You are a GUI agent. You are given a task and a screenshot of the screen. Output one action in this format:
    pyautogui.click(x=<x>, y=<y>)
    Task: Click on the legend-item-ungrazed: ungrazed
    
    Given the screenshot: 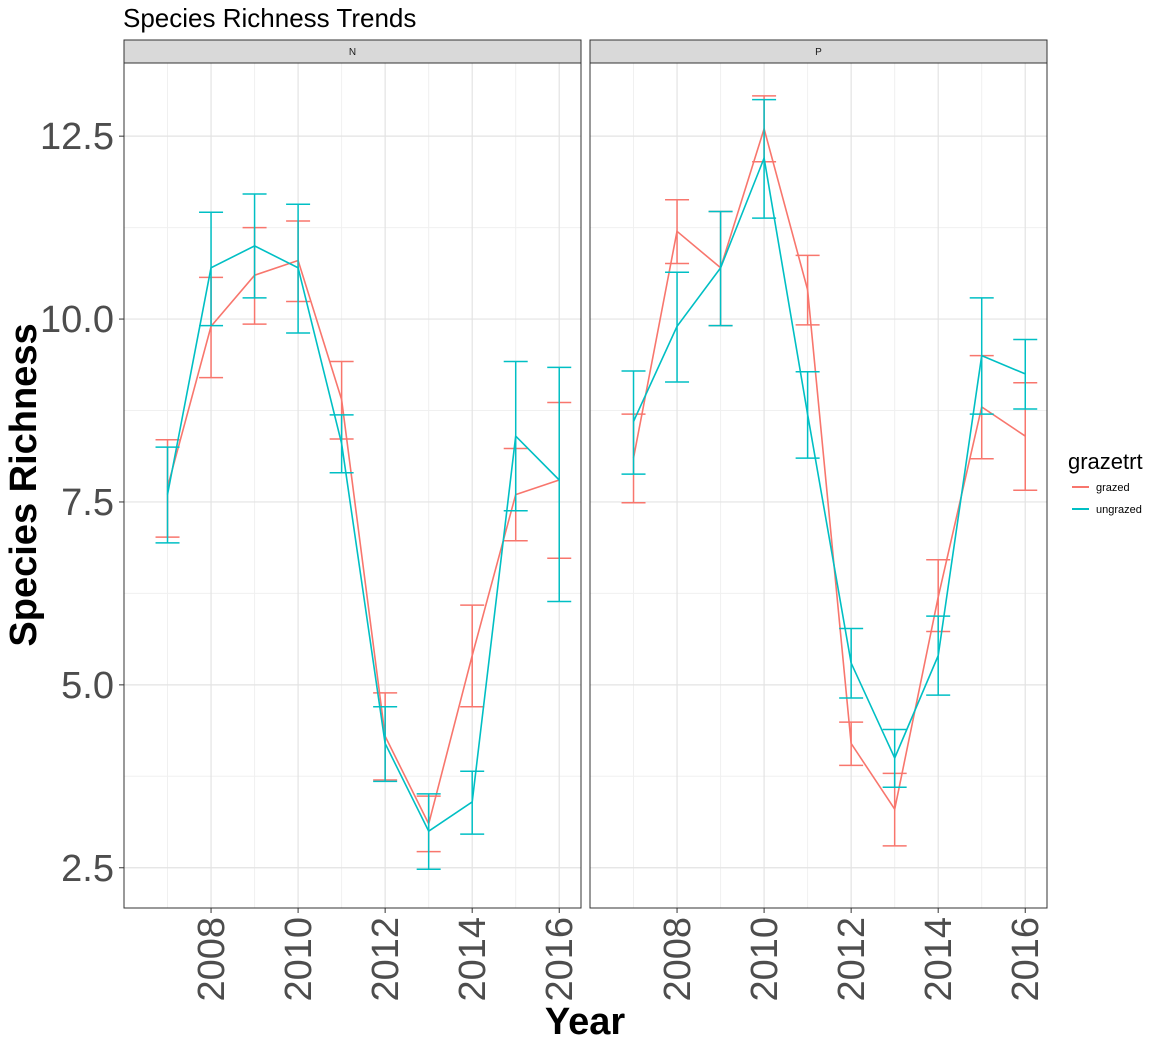 What is the action you would take?
    pyautogui.click(x=1107, y=510)
    